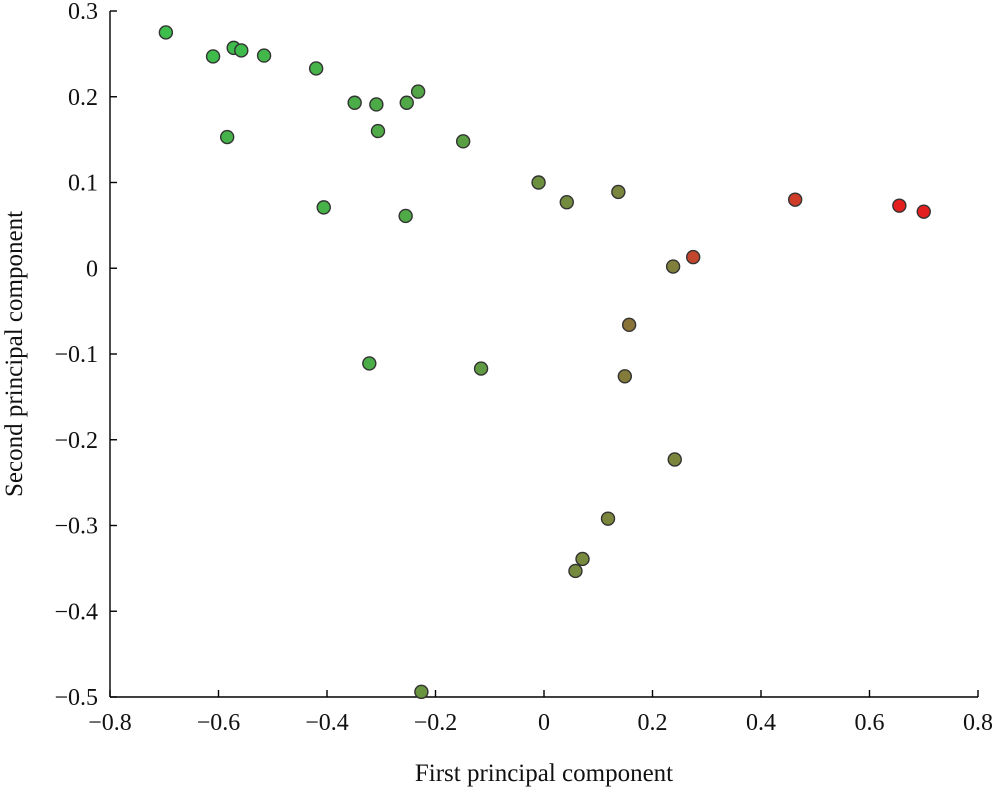 The image size is (996, 793). What do you see at coordinates (544, 773) in the screenshot?
I see `x-axis-title: First principal component` at bounding box center [544, 773].